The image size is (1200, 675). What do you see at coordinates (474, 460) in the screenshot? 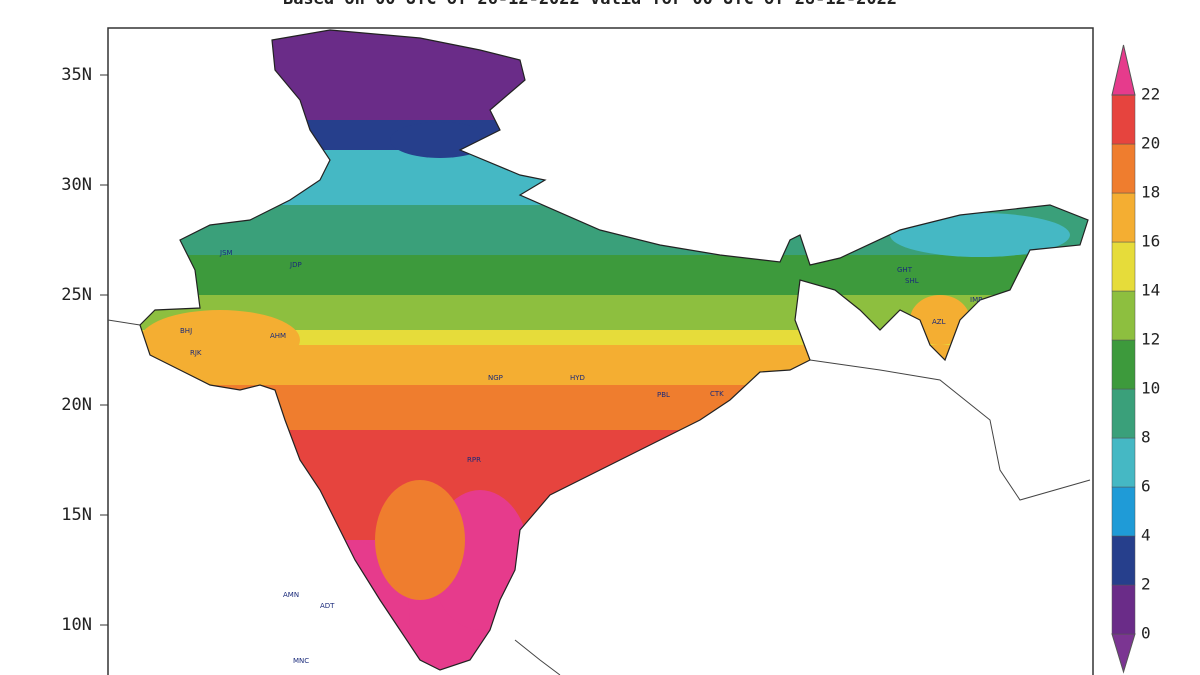
I see `station-label: RPR` at bounding box center [474, 460].